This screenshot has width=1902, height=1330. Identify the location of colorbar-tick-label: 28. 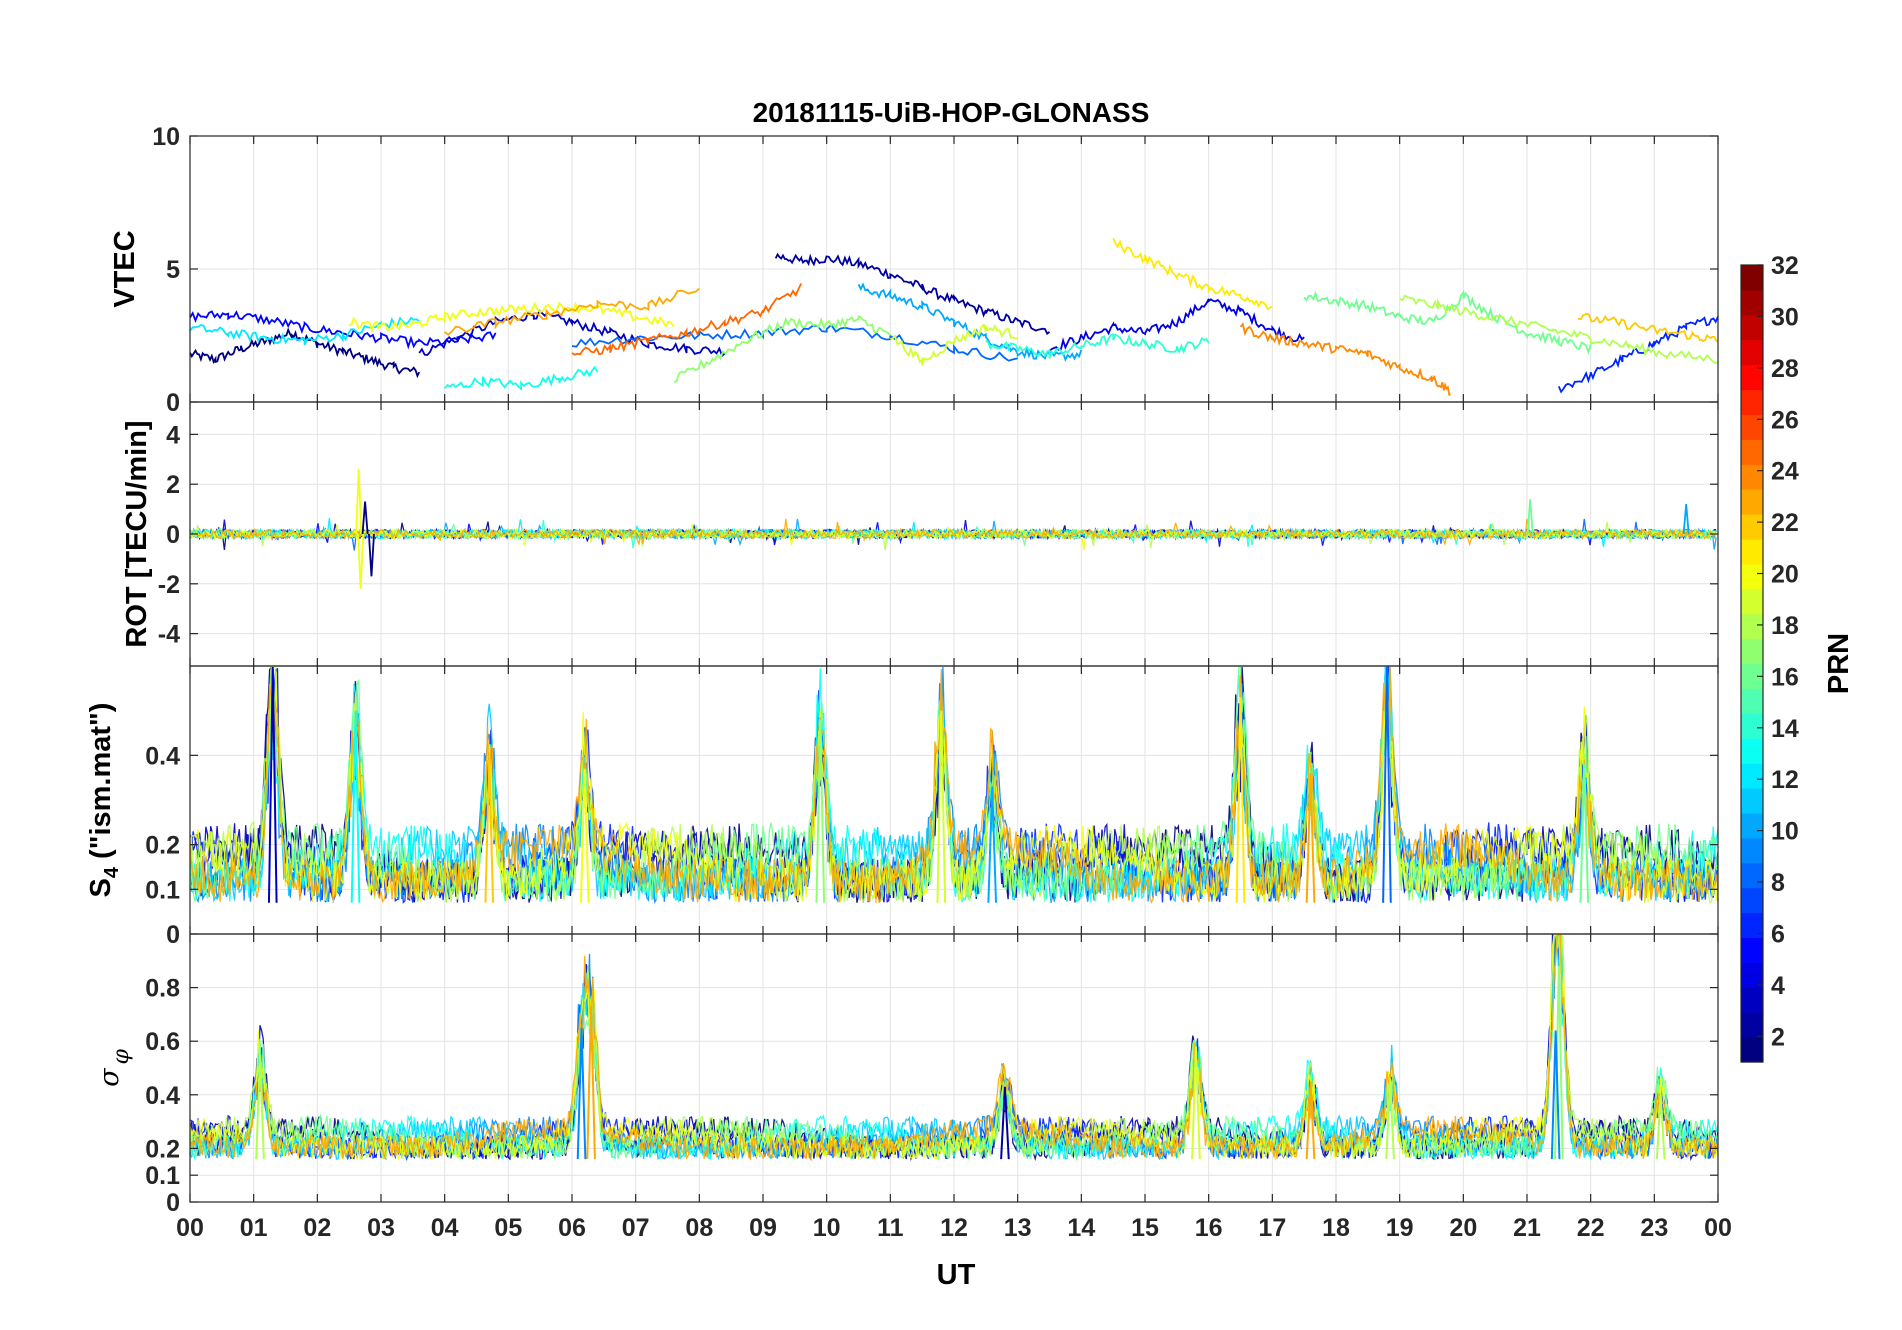
(1785, 369).